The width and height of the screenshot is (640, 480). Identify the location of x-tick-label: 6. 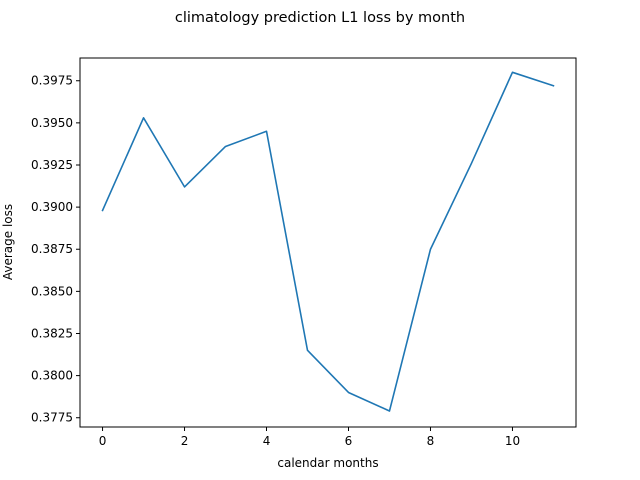
(349, 441).